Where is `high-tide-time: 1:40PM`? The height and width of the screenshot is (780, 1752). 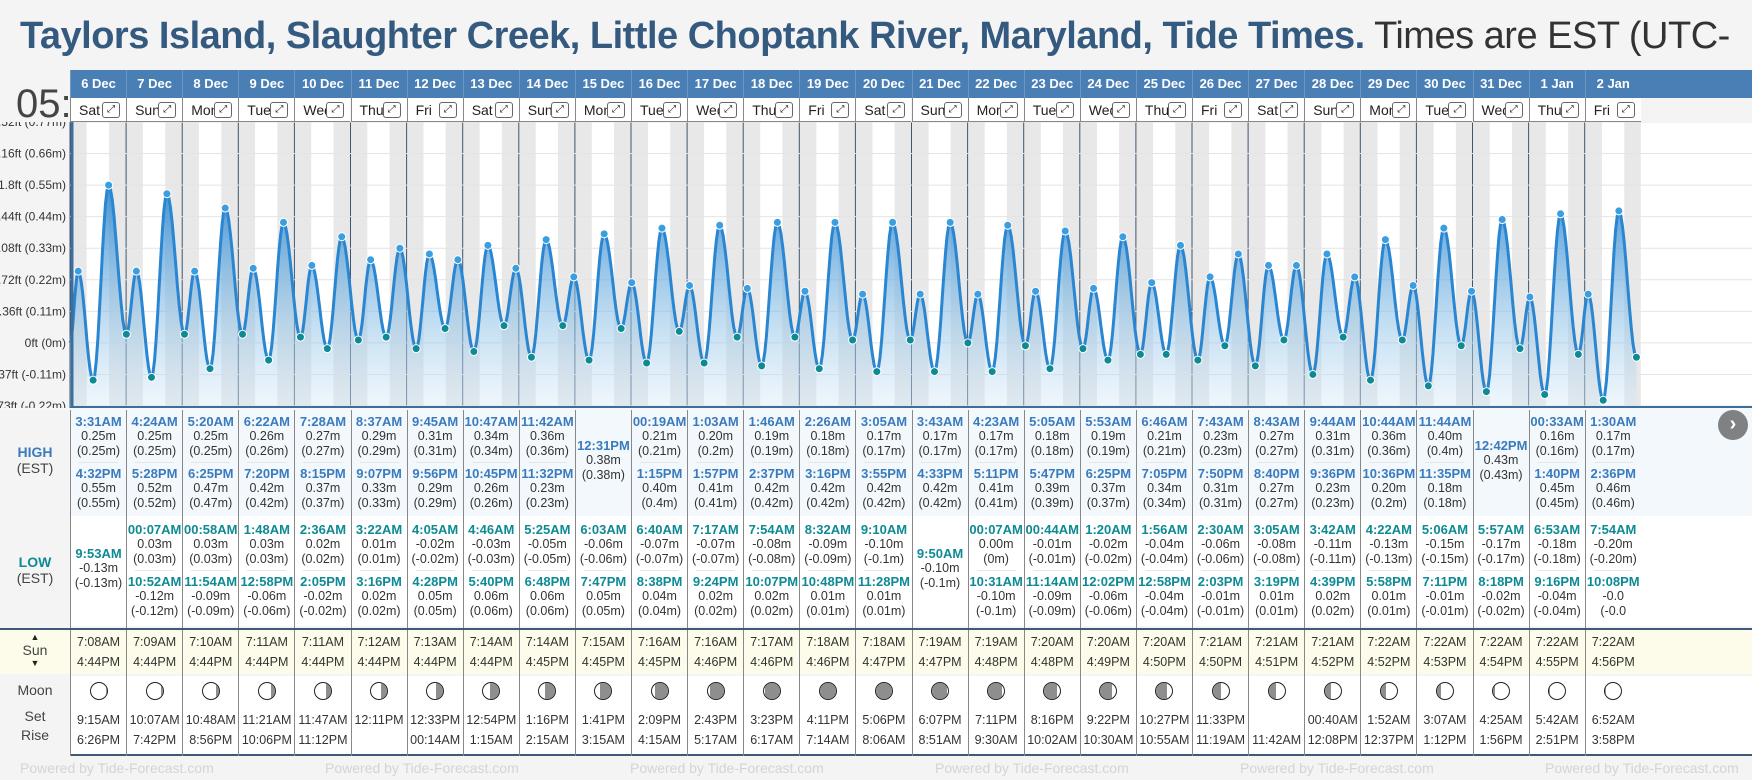
high-tide-time: 1:40PM is located at coordinates (1557, 473).